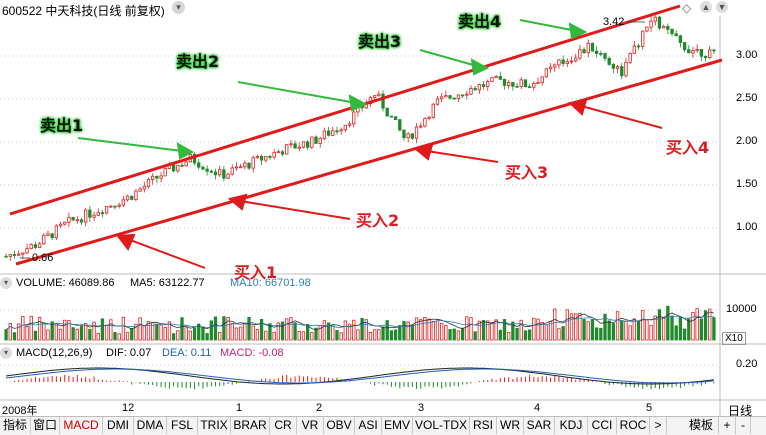  I want to click on template-button: 模板, so click(701, 425).